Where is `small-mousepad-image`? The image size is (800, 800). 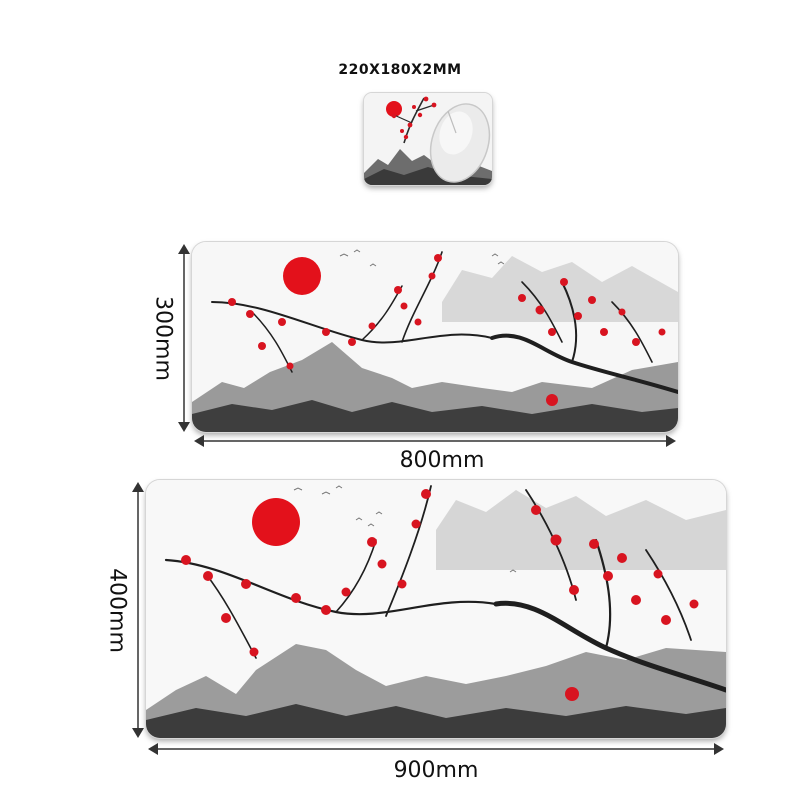
small-mousepad-image is located at coordinates (428, 139).